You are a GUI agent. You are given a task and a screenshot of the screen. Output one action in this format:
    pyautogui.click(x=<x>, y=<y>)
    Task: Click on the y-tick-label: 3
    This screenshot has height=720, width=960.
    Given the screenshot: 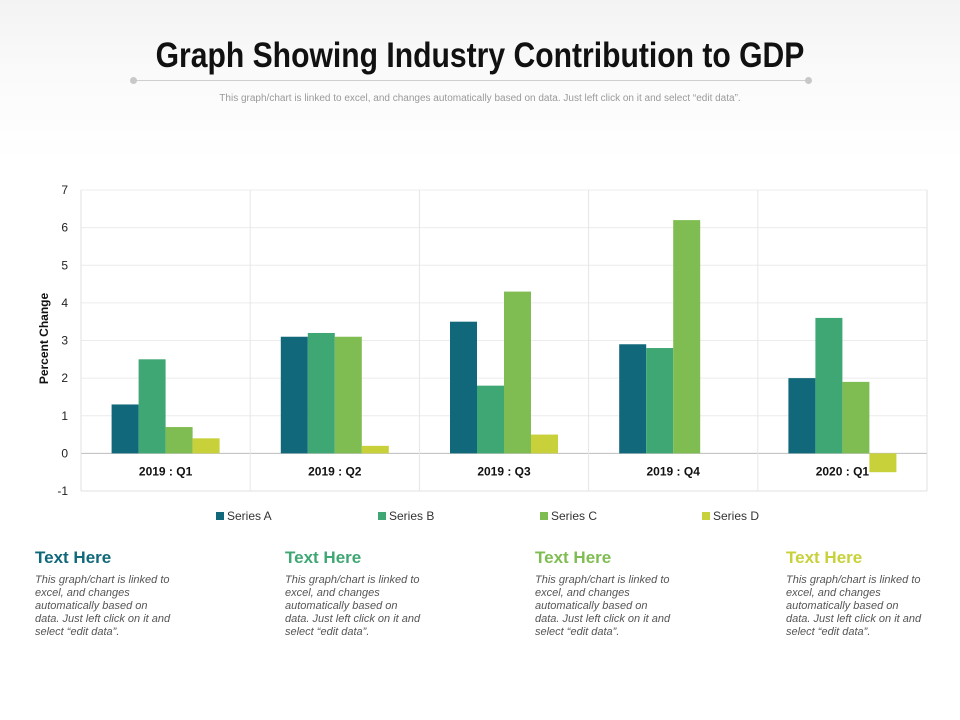 What is the action you would take?
    pyautogui.click(x=64, y=341)
    